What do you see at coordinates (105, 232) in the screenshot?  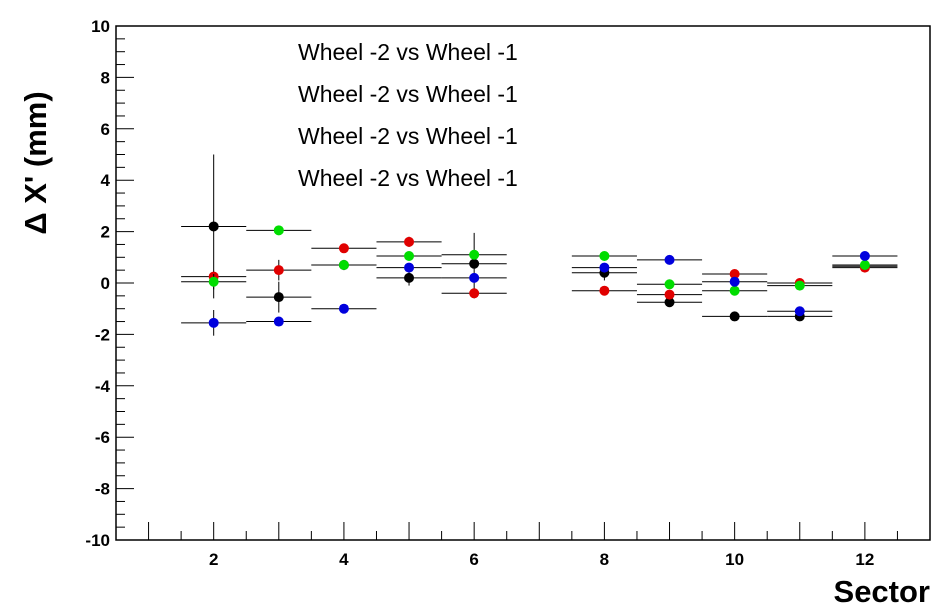 I see `y-tick-label: 2` at bounding box center [105, 232].